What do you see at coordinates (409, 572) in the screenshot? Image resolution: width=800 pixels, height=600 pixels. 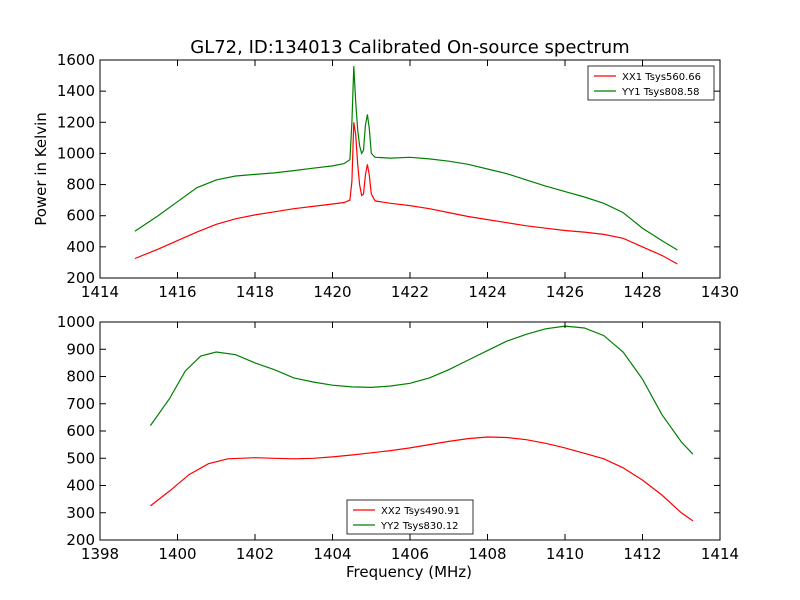 I see `x-axis-label: Frequency (MHz)` at bounding box center [409, 572].